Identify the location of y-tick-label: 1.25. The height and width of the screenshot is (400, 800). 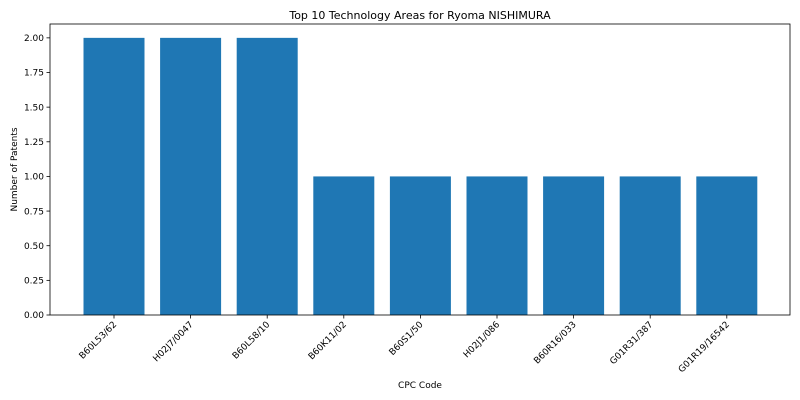
(34, 143).